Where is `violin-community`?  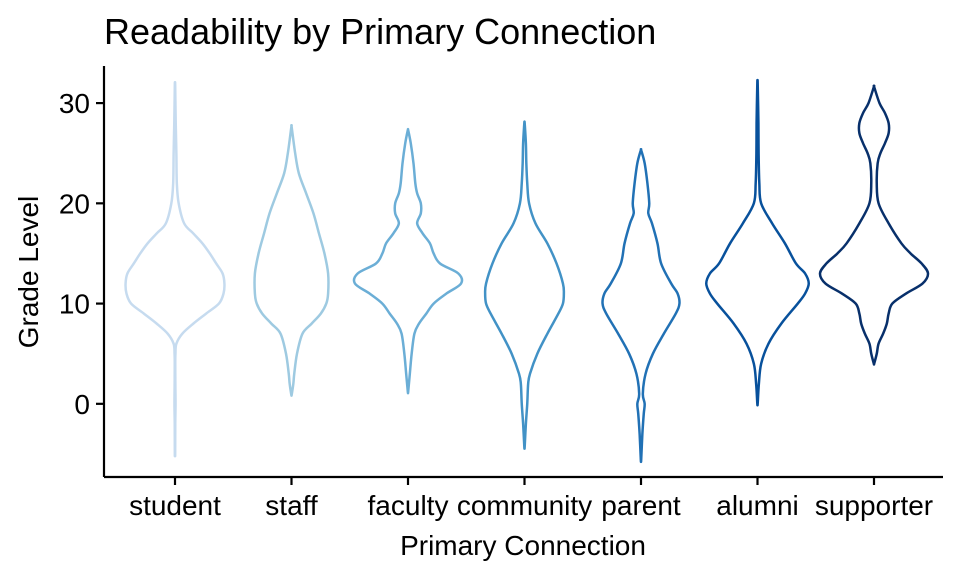
violin-community is located at coordinates (524, 285).